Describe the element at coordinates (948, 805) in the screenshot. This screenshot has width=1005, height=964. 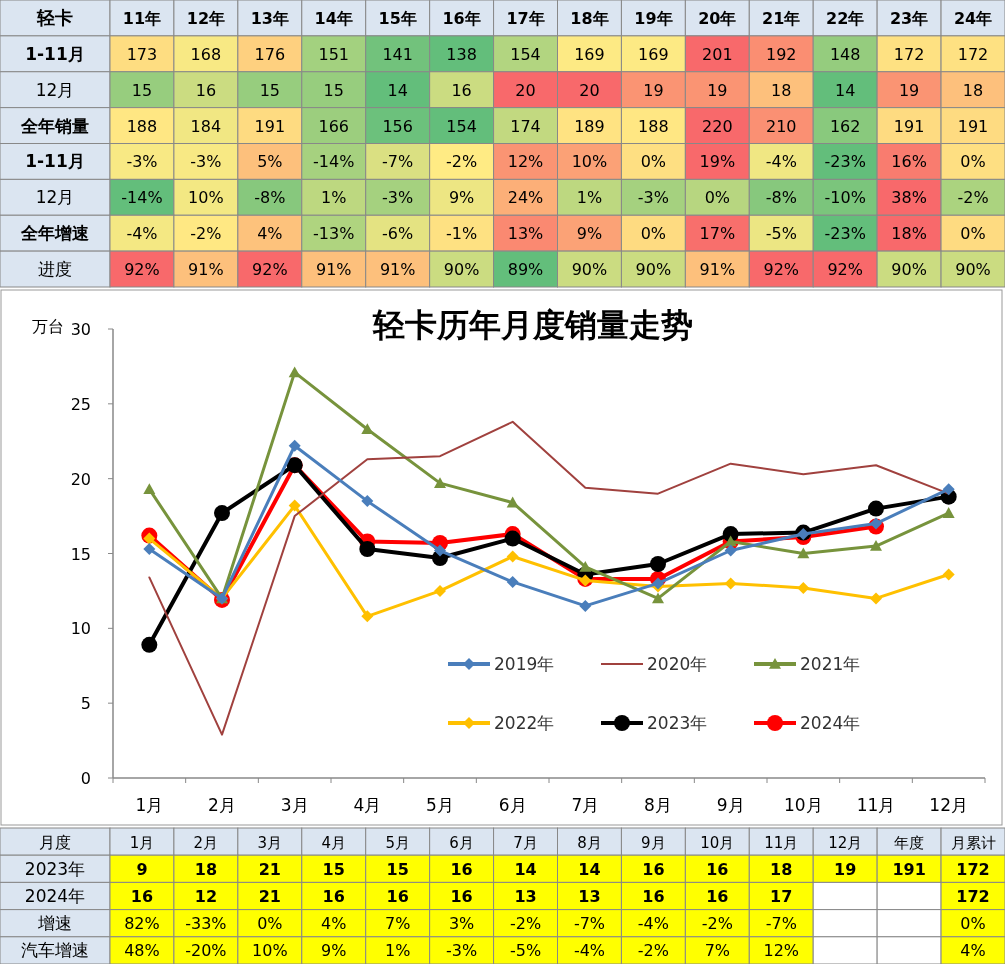
I see `x-tick-label: 12月` at that location.